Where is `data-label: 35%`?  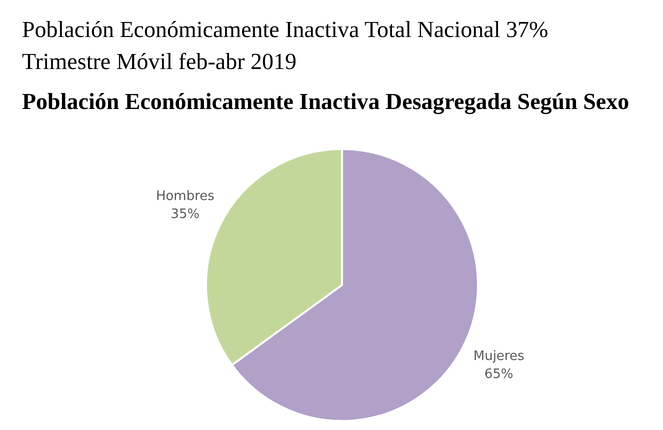 data-label: 35% is located at coordinates (185, 214).